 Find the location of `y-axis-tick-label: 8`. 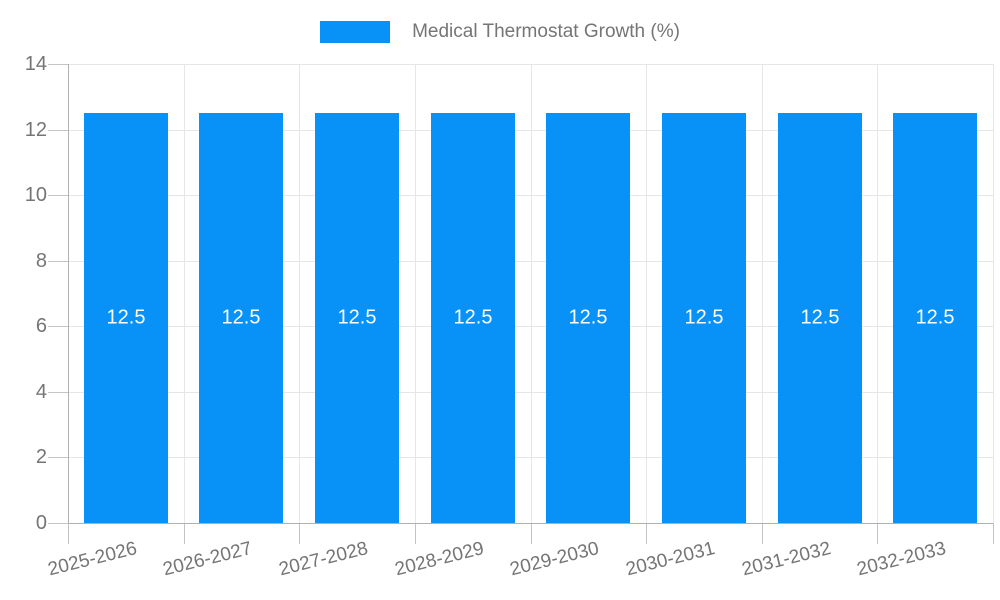

y-axis-tick-label: 8 is located at coordinates (41, 260).